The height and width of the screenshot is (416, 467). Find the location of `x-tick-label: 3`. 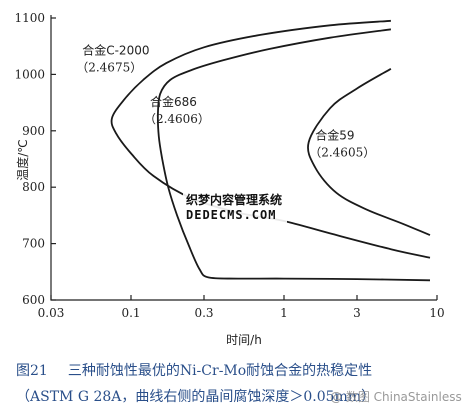

x-tick-label: 3 is located at coordinates (357, 313).